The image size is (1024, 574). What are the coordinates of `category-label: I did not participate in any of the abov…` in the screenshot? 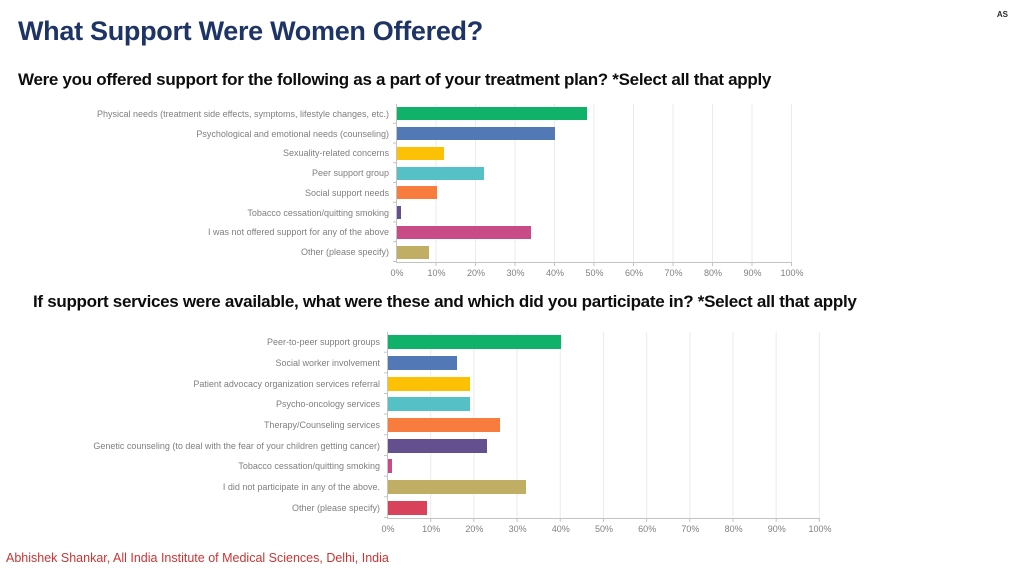 It's located at (301, 487).